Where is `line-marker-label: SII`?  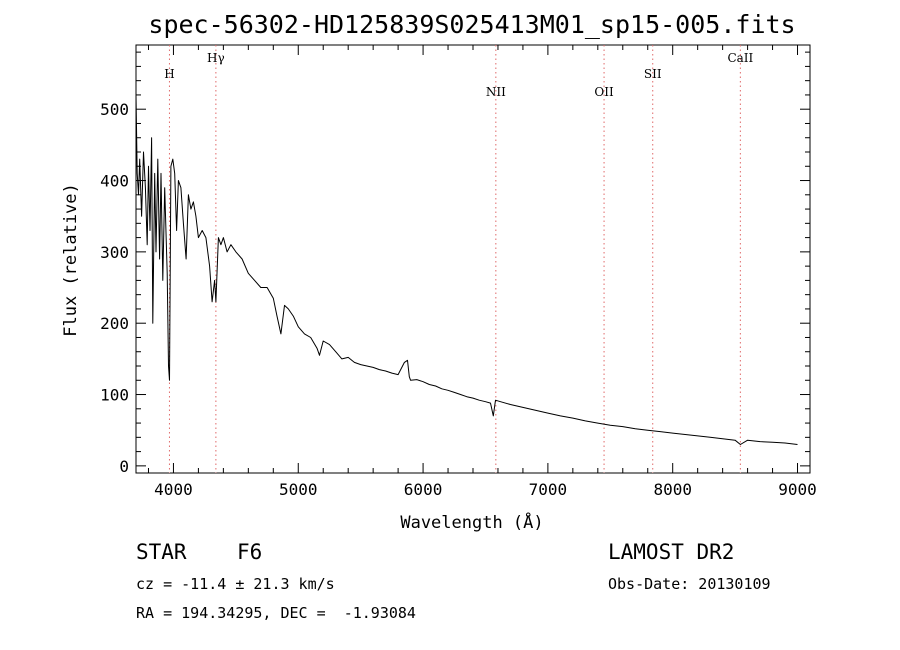
line-marker-label: SII is located at coordinates (653, 74).